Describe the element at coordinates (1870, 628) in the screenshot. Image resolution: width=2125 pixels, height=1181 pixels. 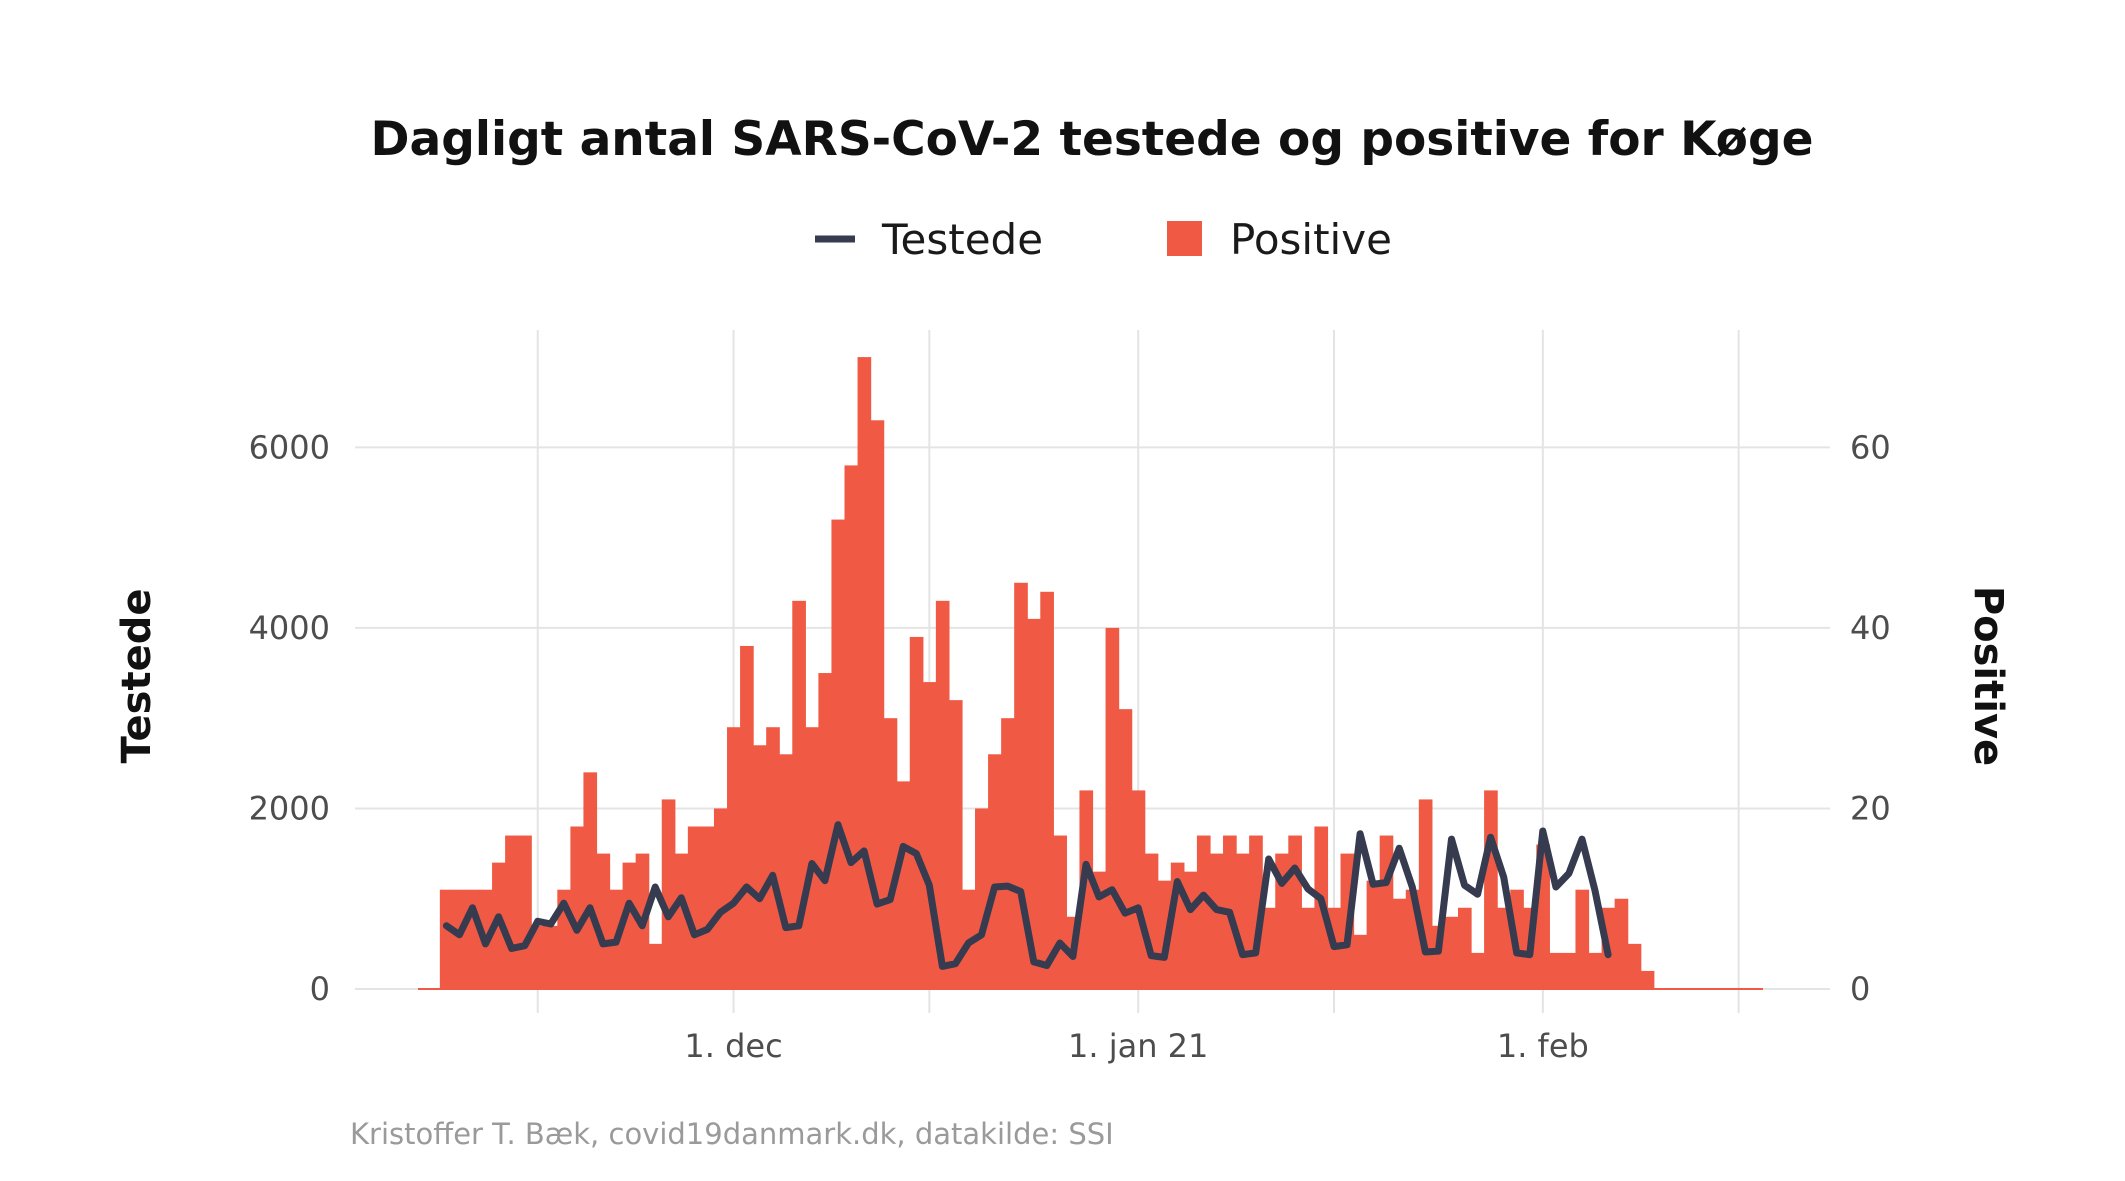
I see `right-tick-label: 40` at that location.